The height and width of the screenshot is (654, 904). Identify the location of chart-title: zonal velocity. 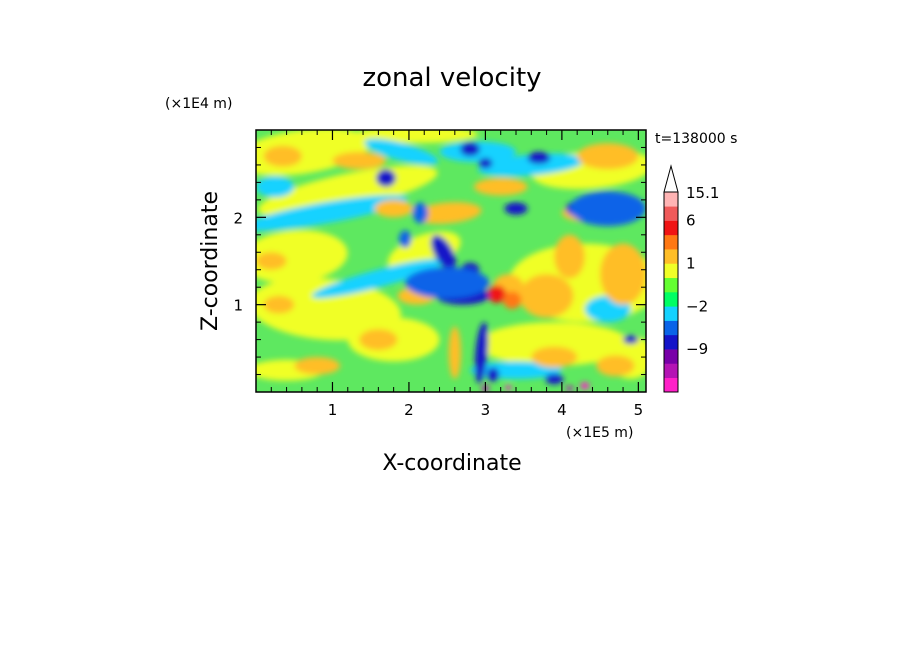
(451, 78).